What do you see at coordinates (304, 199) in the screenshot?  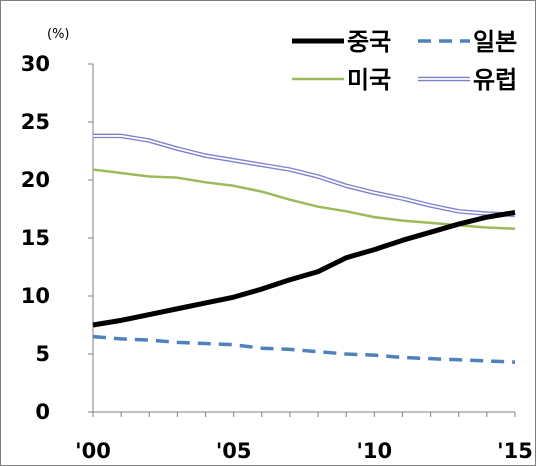 I see `series-line-usa` at bounding box center [304, 199].